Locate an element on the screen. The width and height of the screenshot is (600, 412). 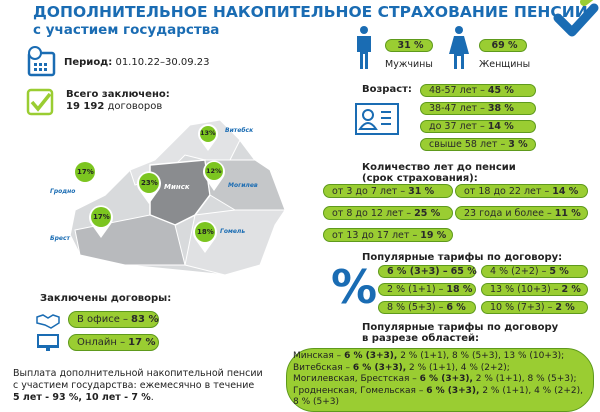
percent-icon: % is located at coordinates (354, 287).